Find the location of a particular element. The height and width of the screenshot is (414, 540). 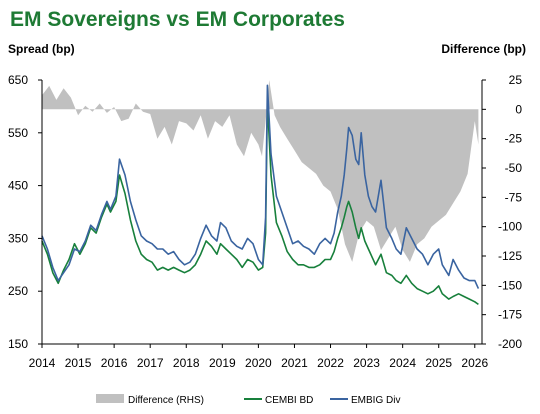

x-tick-label: 2020 is located at coordinates (258, 363).